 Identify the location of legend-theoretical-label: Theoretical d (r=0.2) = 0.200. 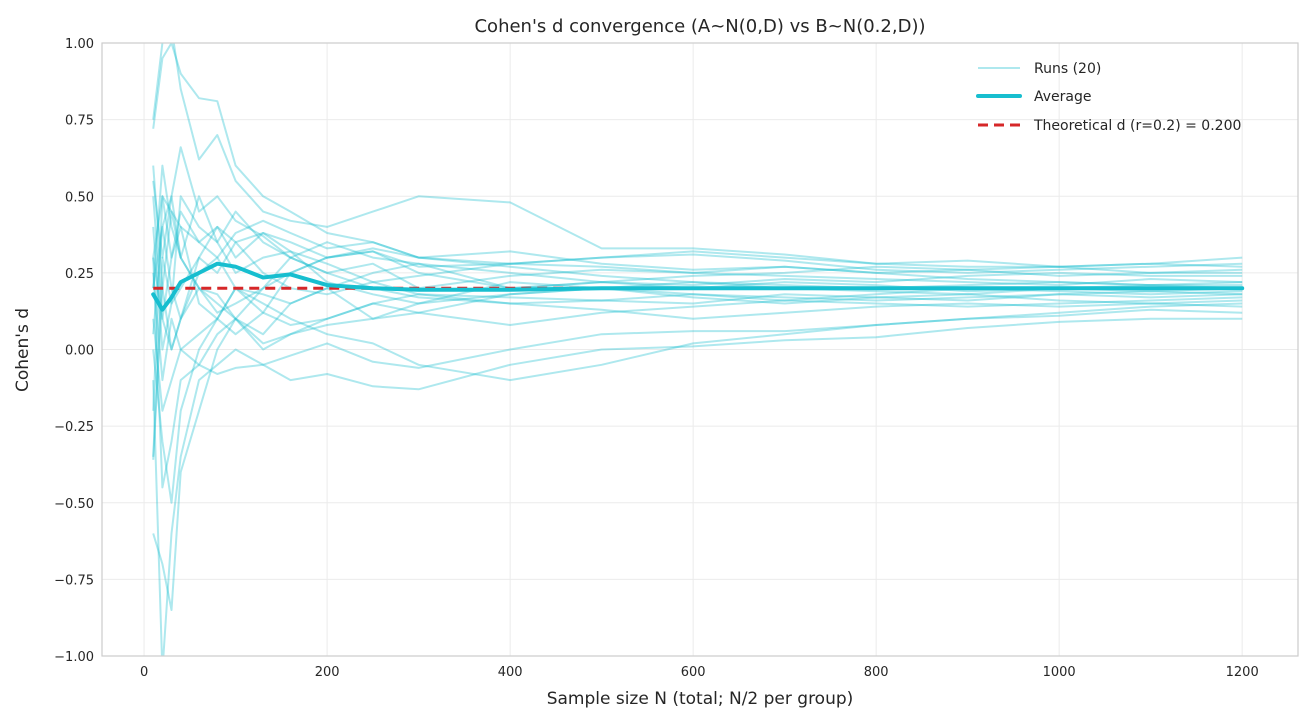
(1137, 126).